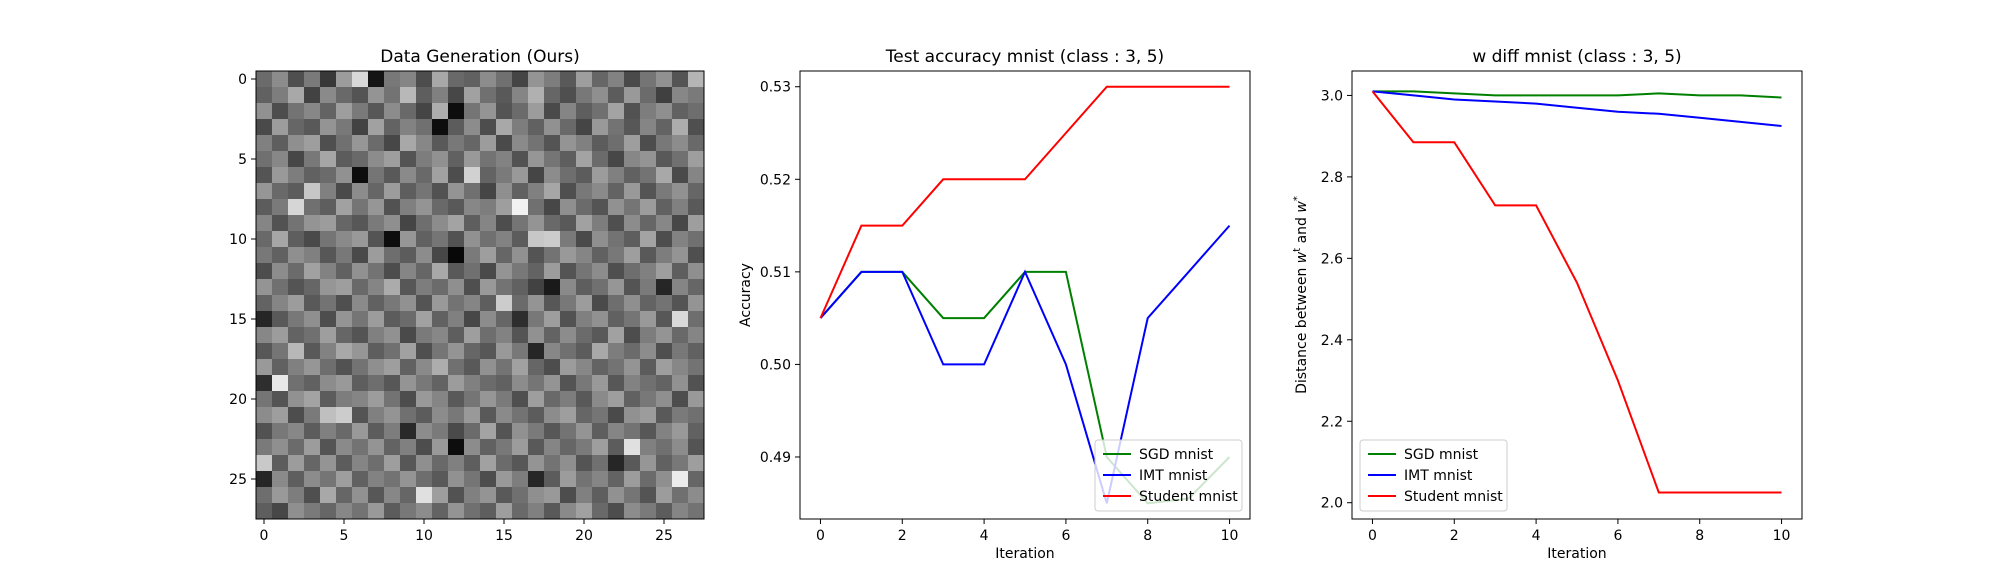 This screenshot has height=580, width=2000. I want to click on x-tick-label: 6, so click(1617, 536).